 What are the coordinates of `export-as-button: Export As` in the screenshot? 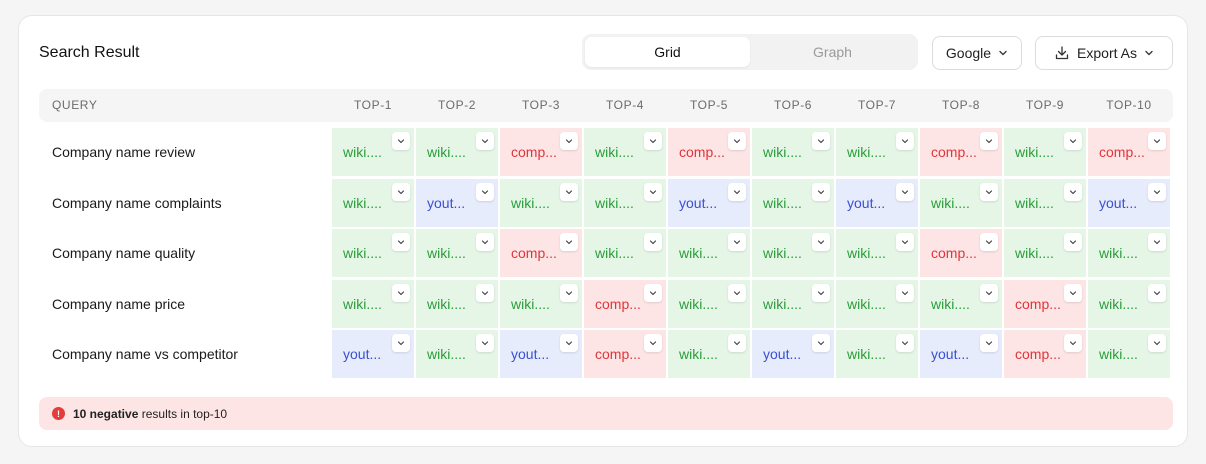 It's located at (1104, 53).